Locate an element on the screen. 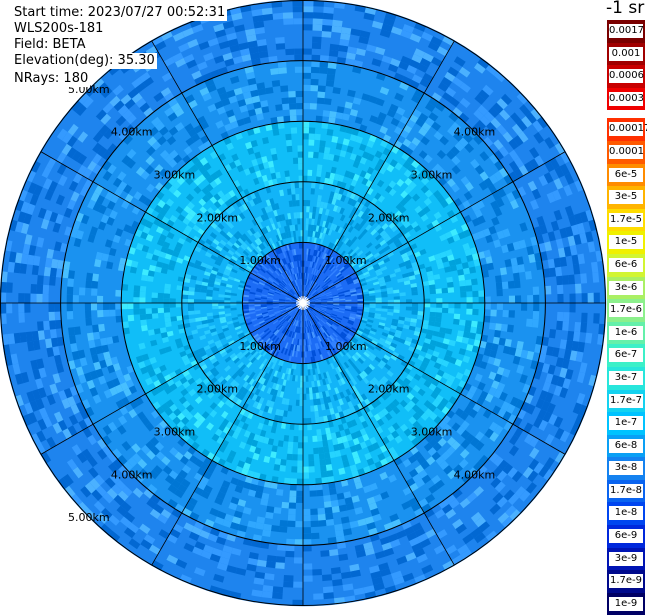 This screenshot has width=647, height=615. colorbar-tick-label: 3e-7 is located at coordinates (626, 377).